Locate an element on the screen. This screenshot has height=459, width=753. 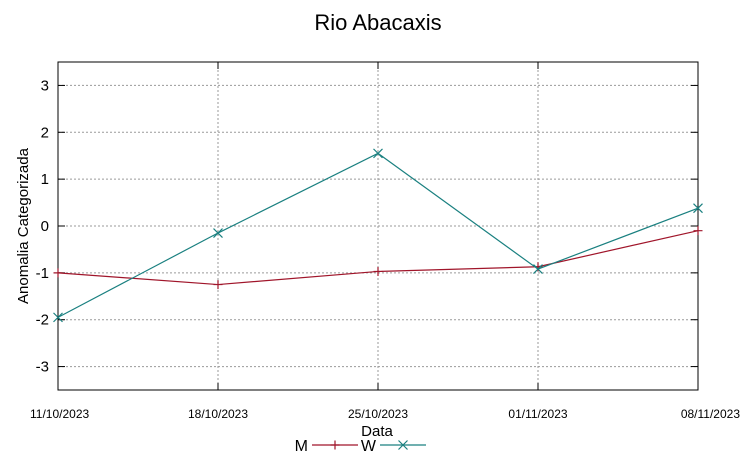
legend-label-w: W is located at coordinates (369, 446).